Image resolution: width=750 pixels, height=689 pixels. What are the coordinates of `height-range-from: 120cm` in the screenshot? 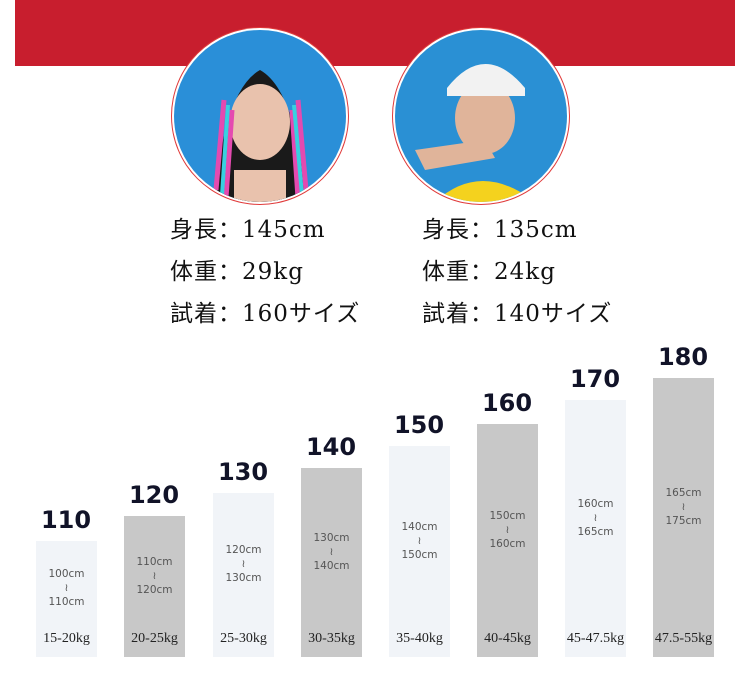 It's located at (243, 550).